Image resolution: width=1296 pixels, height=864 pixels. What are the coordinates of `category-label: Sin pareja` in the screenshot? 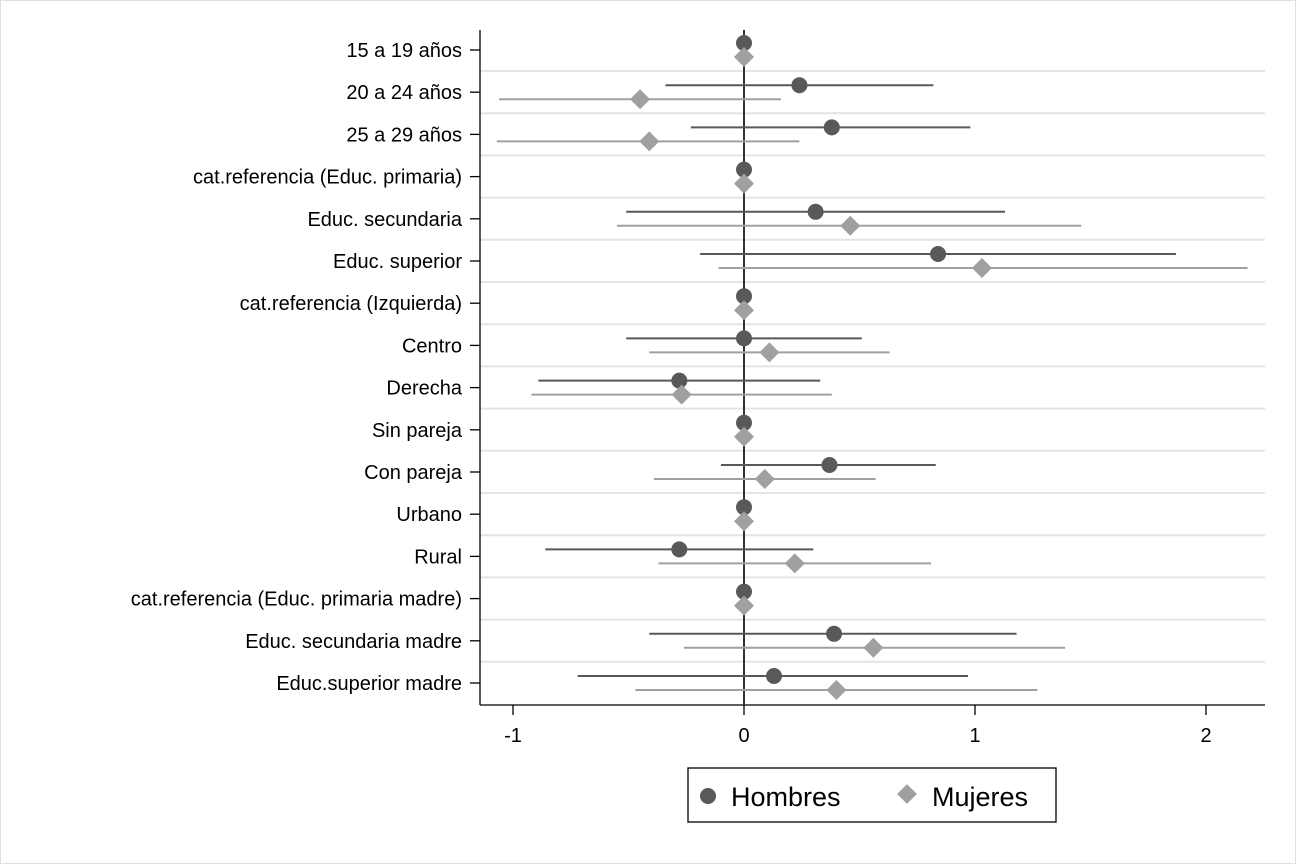 It's located at (417, 431).